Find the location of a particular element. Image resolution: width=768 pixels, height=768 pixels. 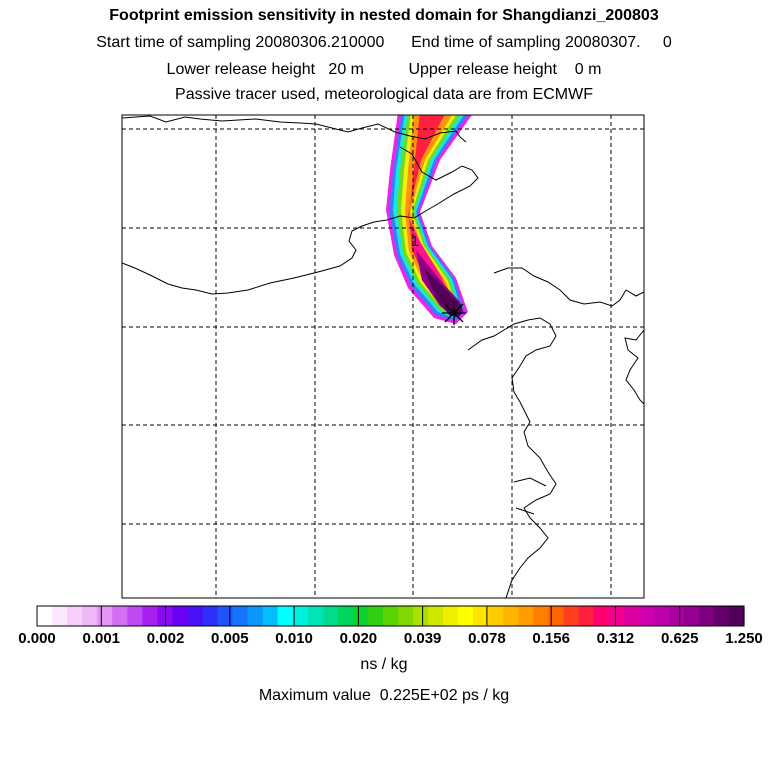

colorbar-units: ns / kg is located at coordinates (384, 664).